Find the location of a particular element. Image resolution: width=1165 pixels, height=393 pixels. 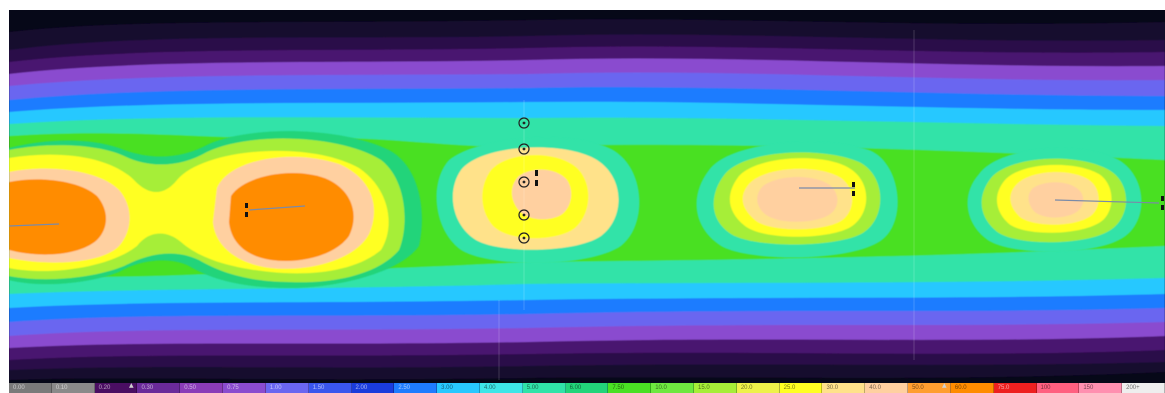

scale-swatch: 2.00 is located at coordinates (373, 388).